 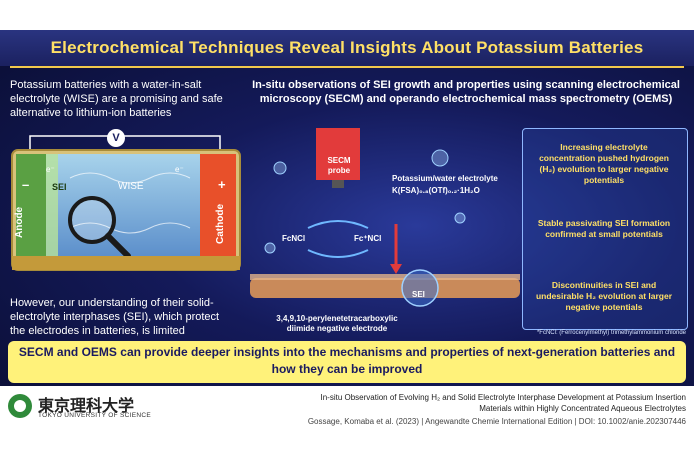 I want to click on findings-panel, so click(x=605, y=229).